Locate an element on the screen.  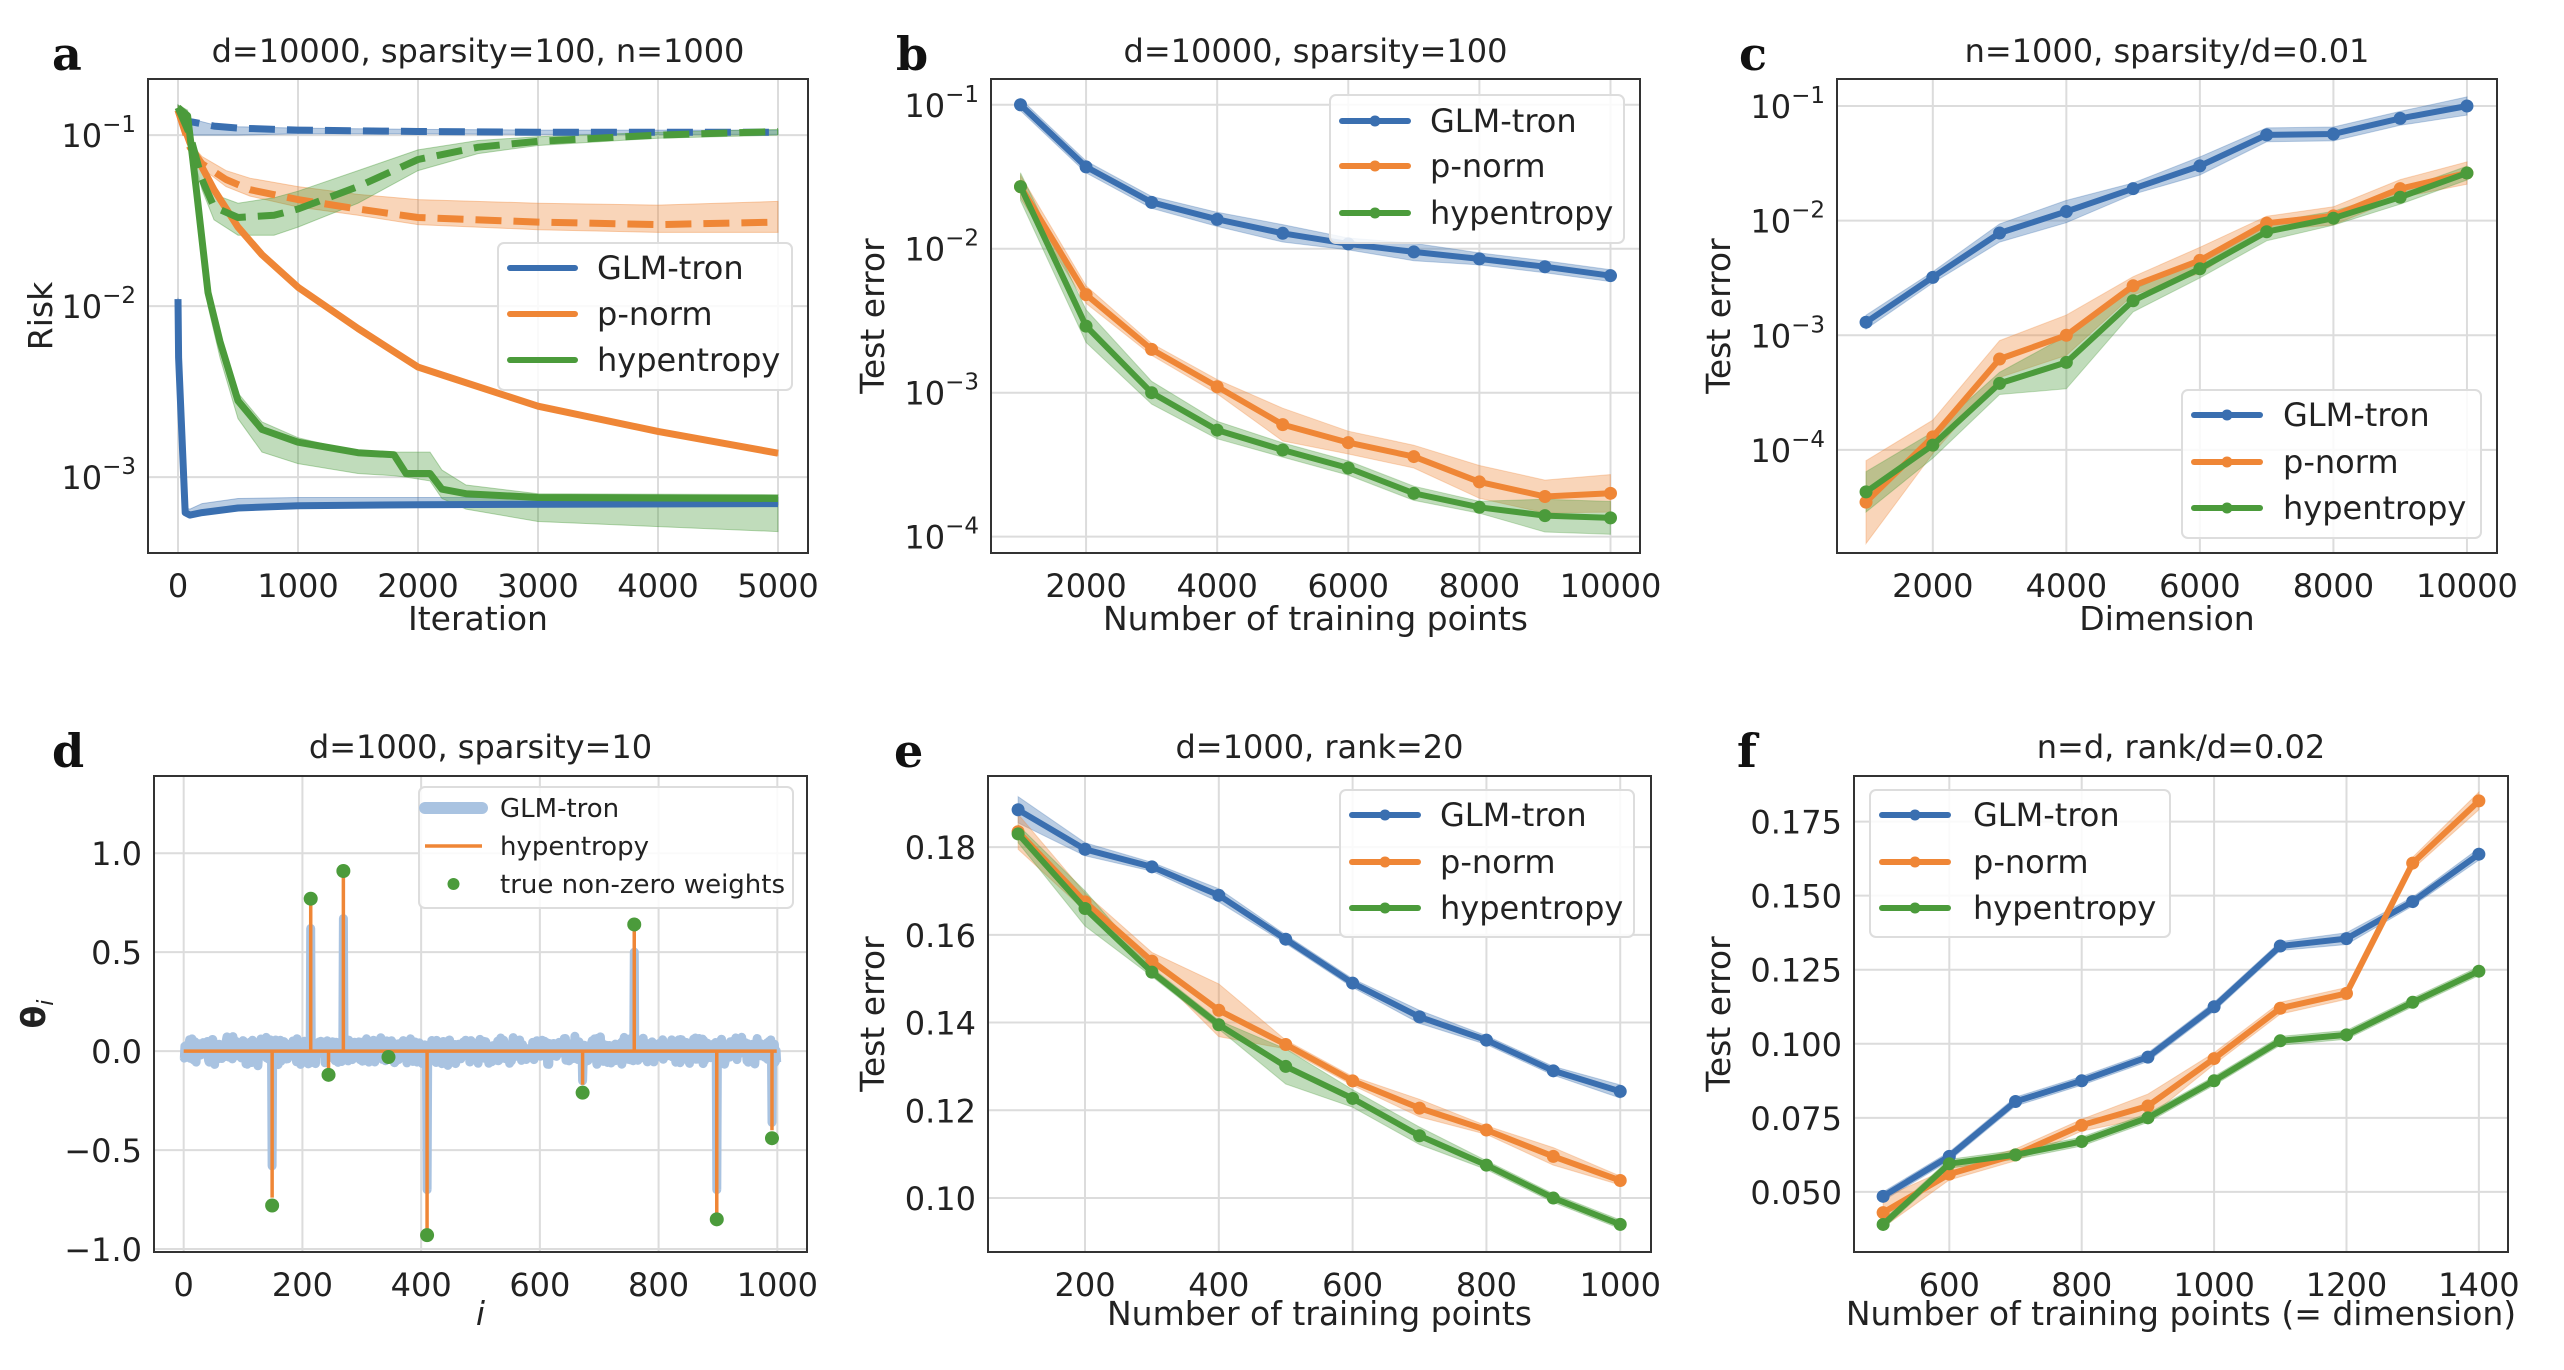
line-hypentropy is located at coordinates (1318, 1029).